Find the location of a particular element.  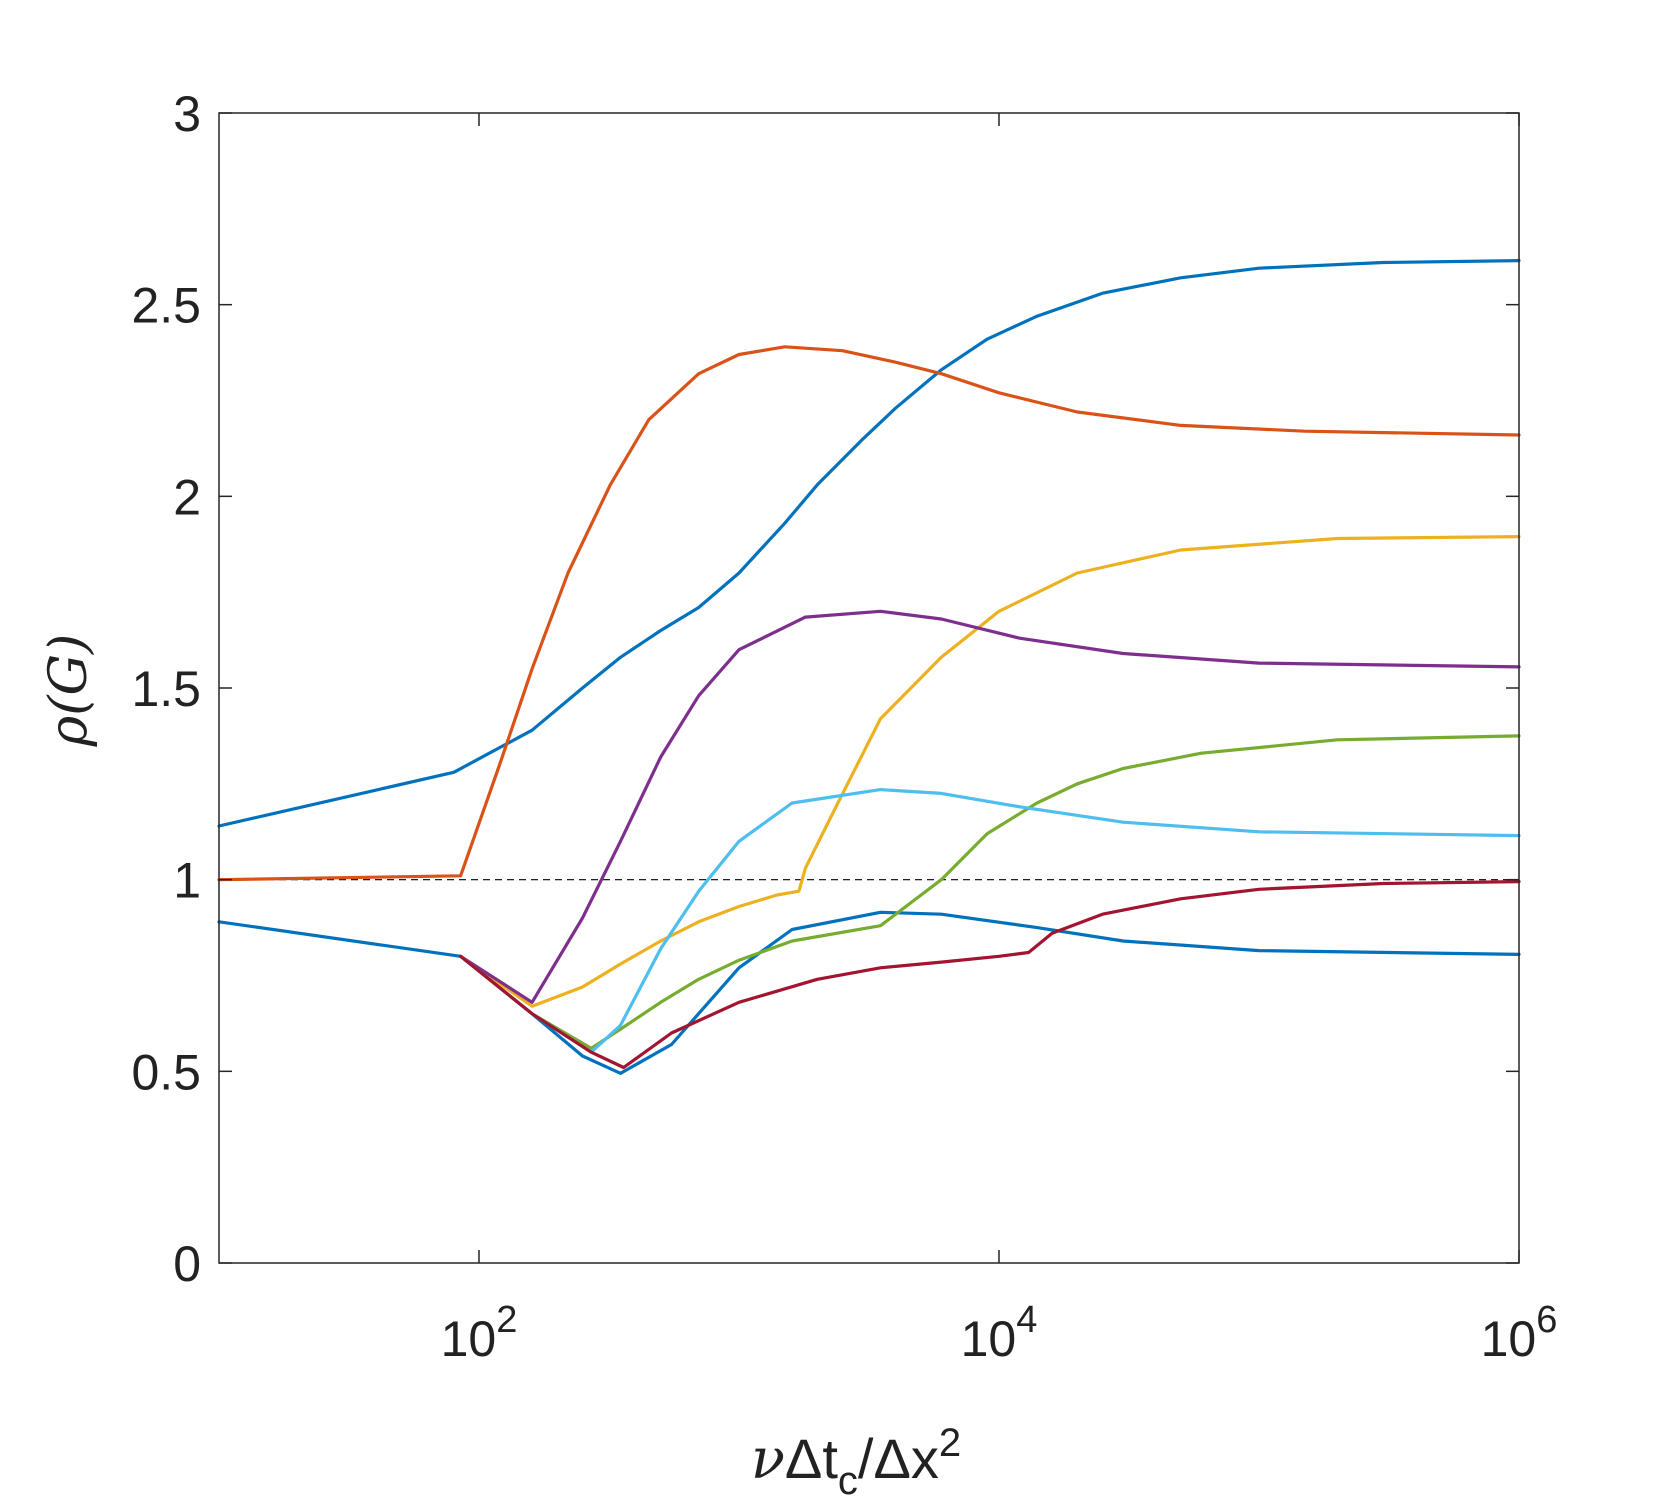

x-tick-label-exponent: 2 is located at coordinates (506, 1320).